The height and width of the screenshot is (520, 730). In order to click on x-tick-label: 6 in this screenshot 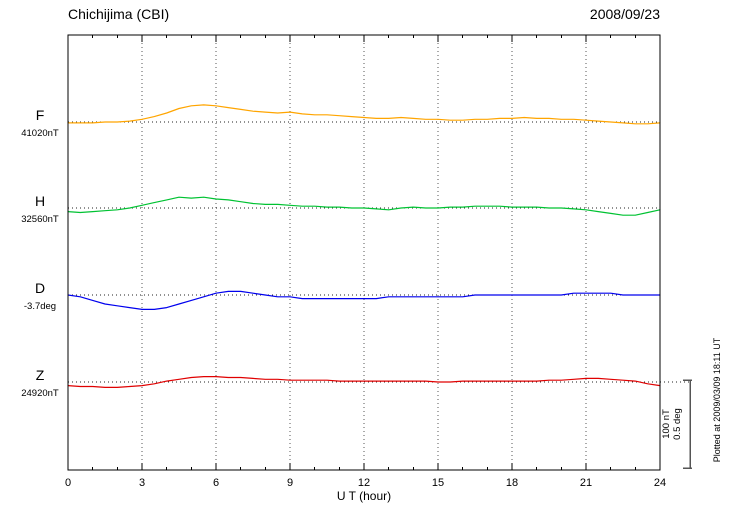, I will do `click(216, 483)`.